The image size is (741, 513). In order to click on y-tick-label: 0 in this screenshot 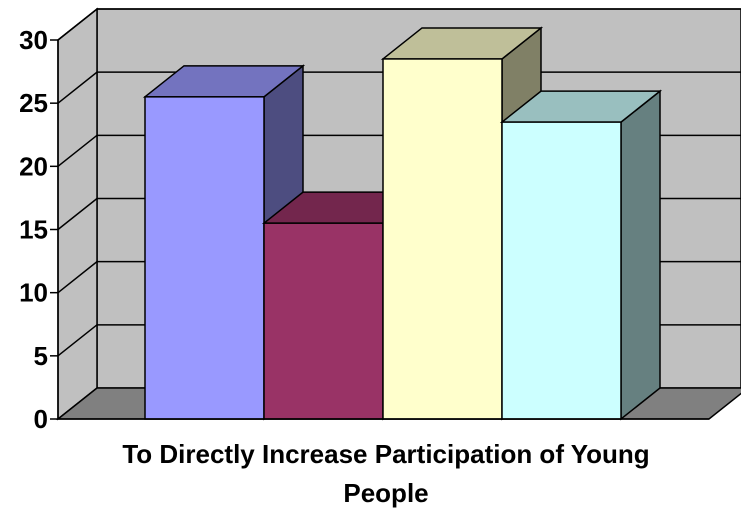, I will do `click(41, 419)`.